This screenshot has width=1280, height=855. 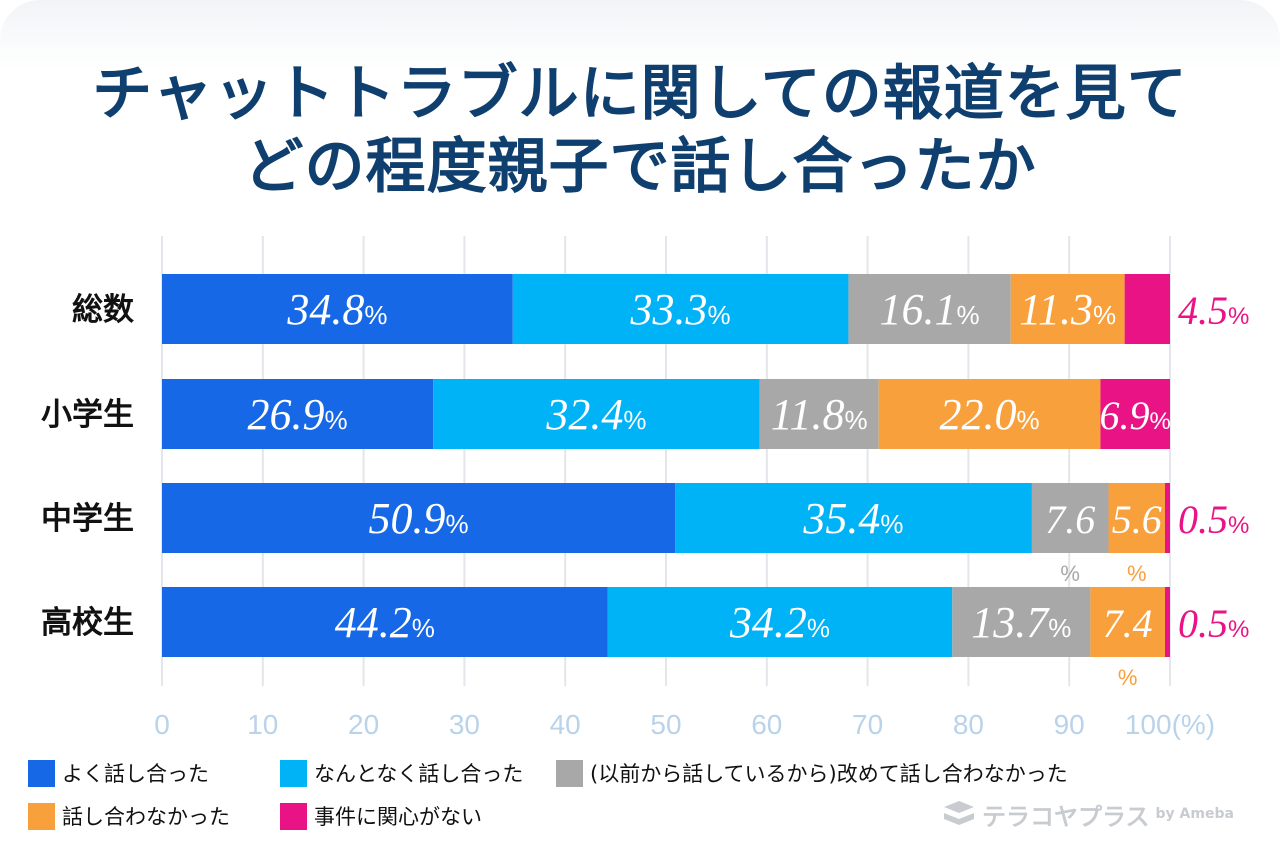 What do you see at coordinates (1066, 816) in the screenshot?
I see `brand-logo-text: テラコヤプラス` at bounding box center [1066, 816].